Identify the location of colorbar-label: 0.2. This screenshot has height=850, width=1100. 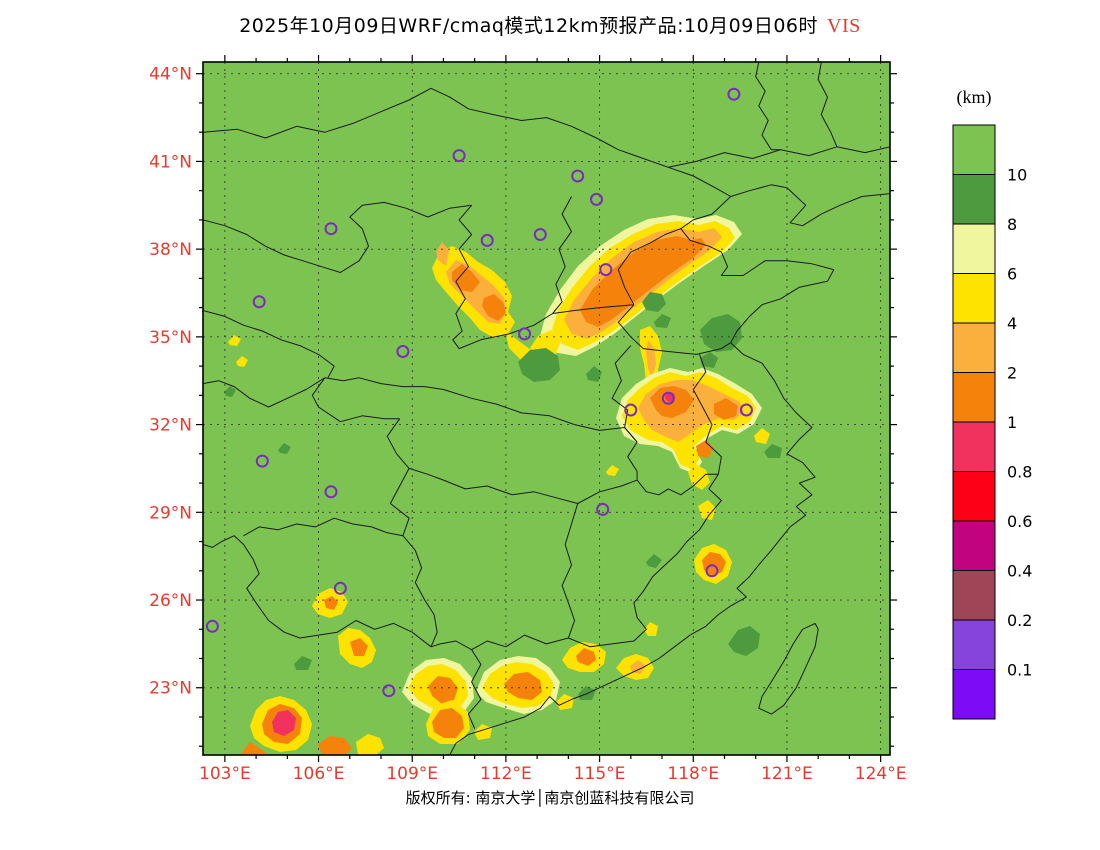
(1019, 620).